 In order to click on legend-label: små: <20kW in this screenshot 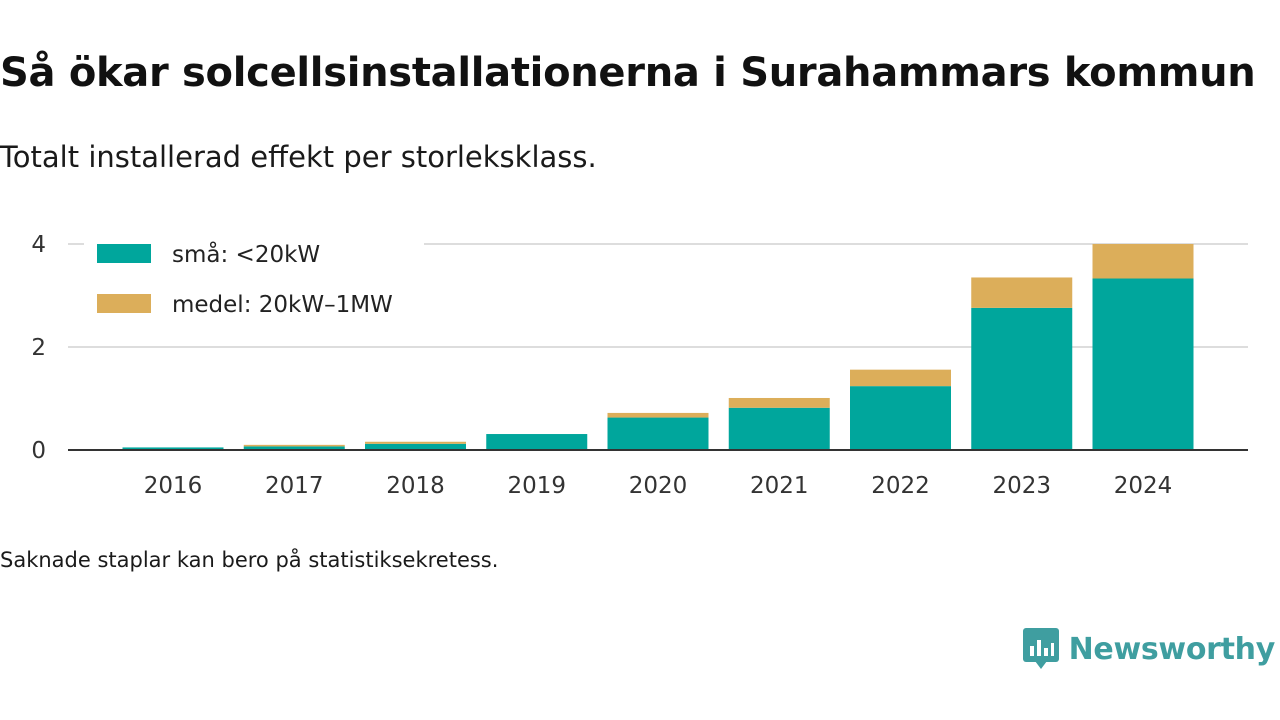, I will do `click(246, 254)`.